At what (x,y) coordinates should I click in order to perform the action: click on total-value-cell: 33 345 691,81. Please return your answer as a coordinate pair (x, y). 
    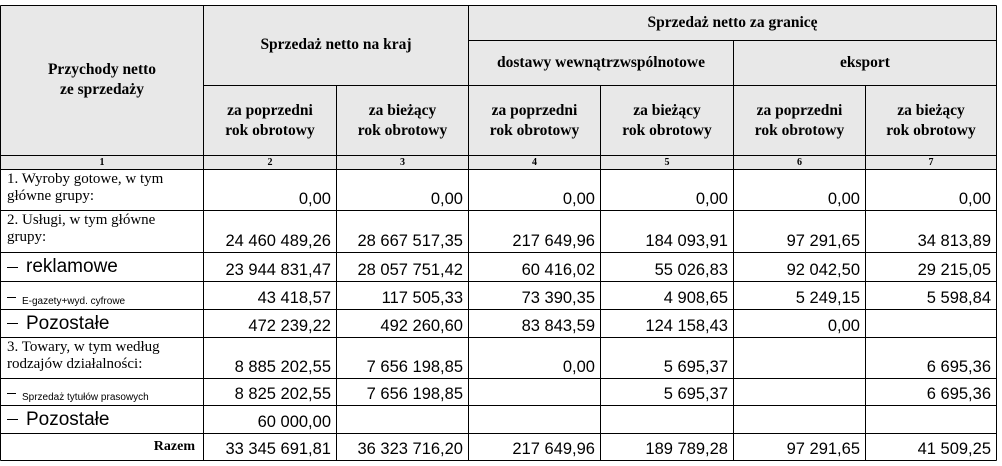
    Looking at the image, I should click on (278, 449).